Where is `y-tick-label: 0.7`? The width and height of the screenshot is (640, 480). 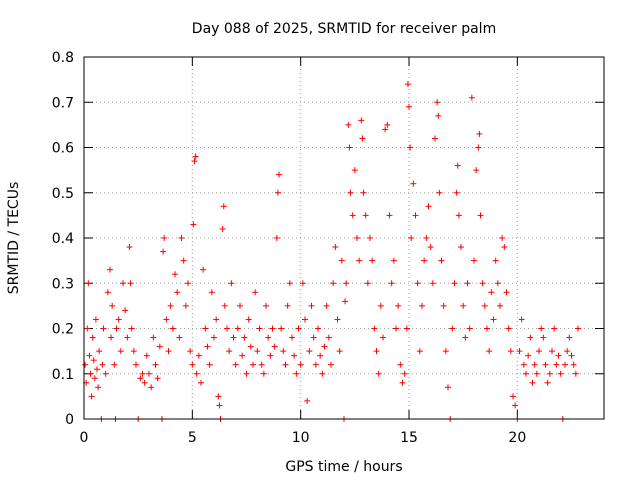 y-tick-label: 0.7 is located at coordinates (63, 103).